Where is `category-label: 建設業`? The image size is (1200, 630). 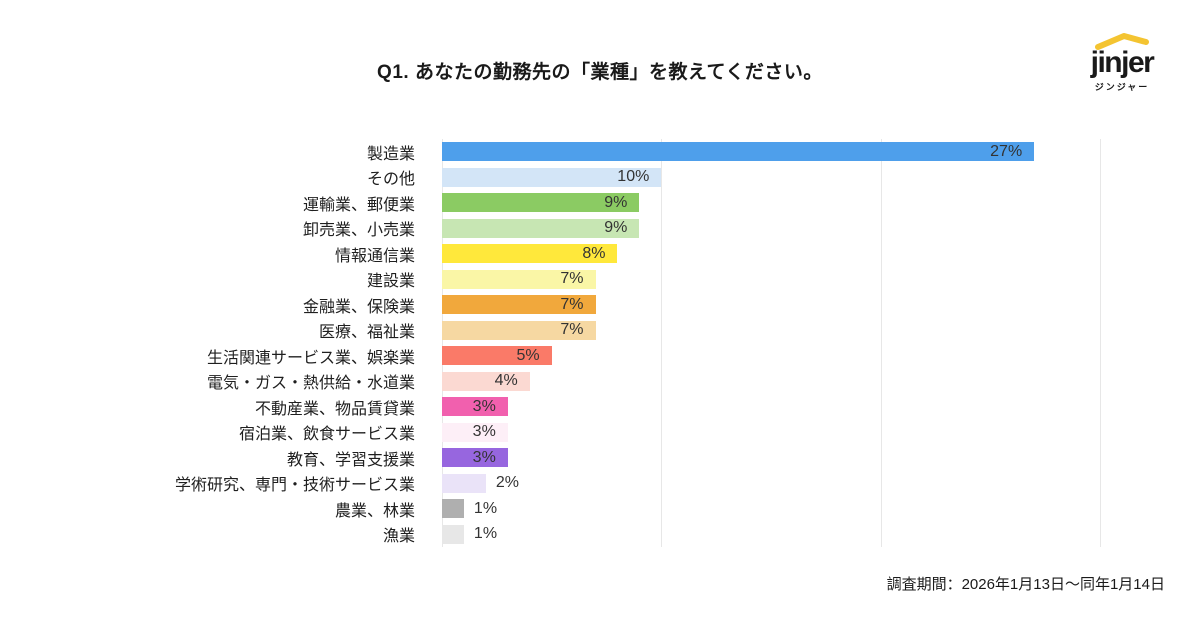 category-label: 建設業 is located at coordinates (390, 282).